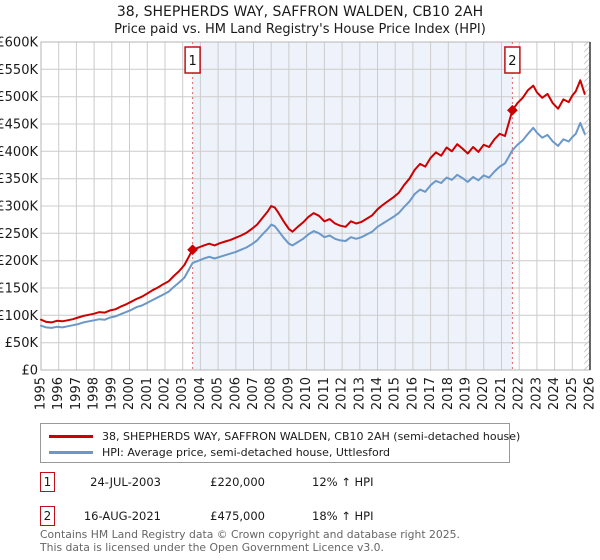 The image size is (600, 560). What do you see at coordinates (19, 179) in the screenshot?
I see `svg-text: £350K` at bounding box center [19, 179].